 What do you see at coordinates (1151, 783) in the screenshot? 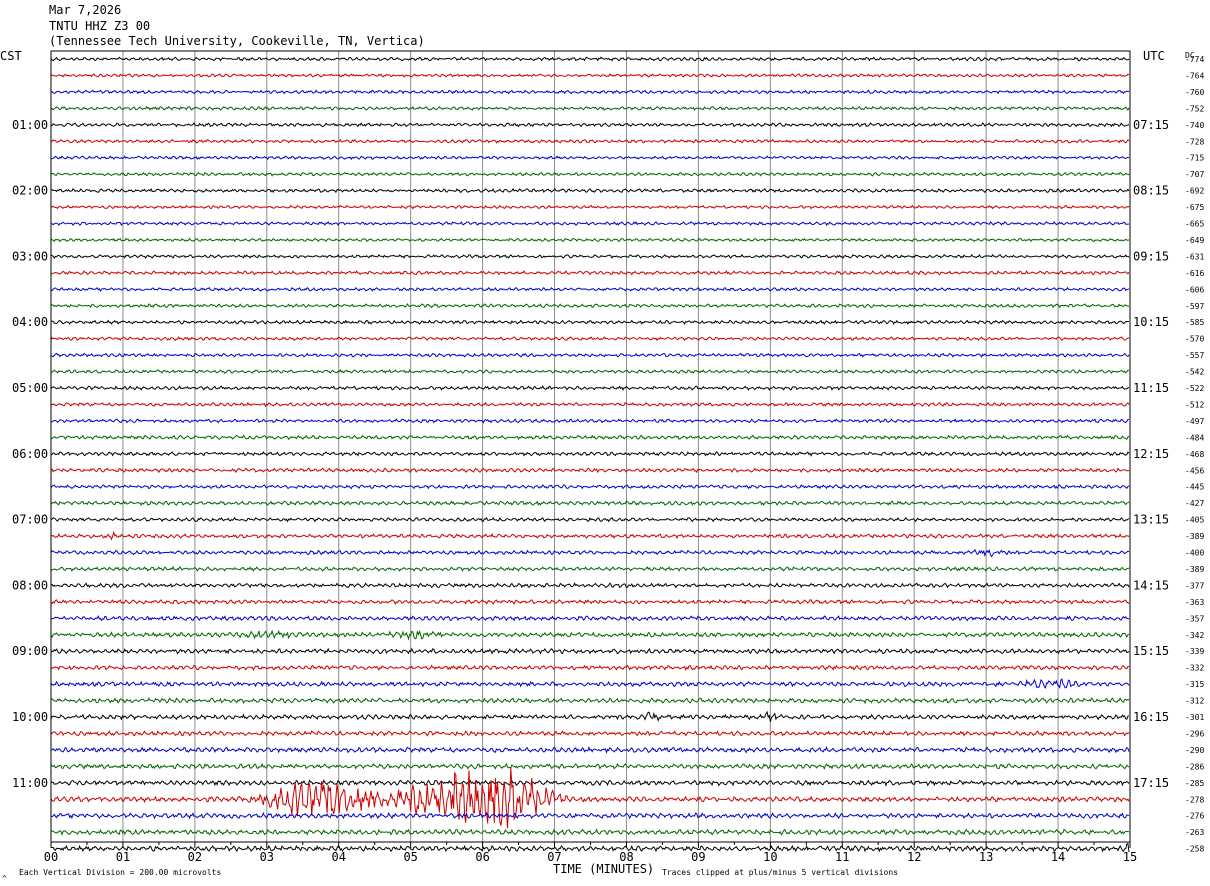
I see `right-hour-label: 17:15` at bounding box center [1151, 783].